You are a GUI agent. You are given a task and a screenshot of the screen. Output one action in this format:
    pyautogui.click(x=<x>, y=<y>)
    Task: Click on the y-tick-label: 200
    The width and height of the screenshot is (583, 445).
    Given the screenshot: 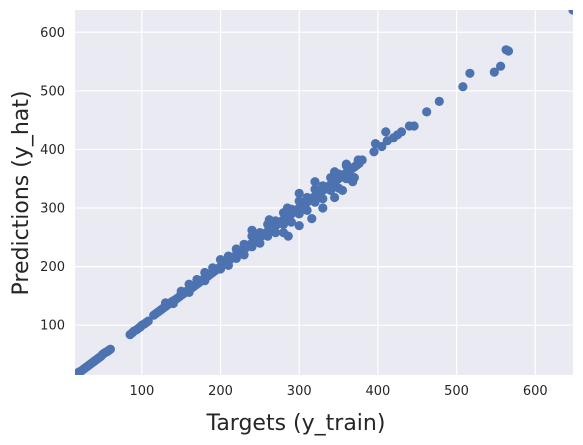 What is the action you would take?
    pyautogui.click(x=52, y=267)
    